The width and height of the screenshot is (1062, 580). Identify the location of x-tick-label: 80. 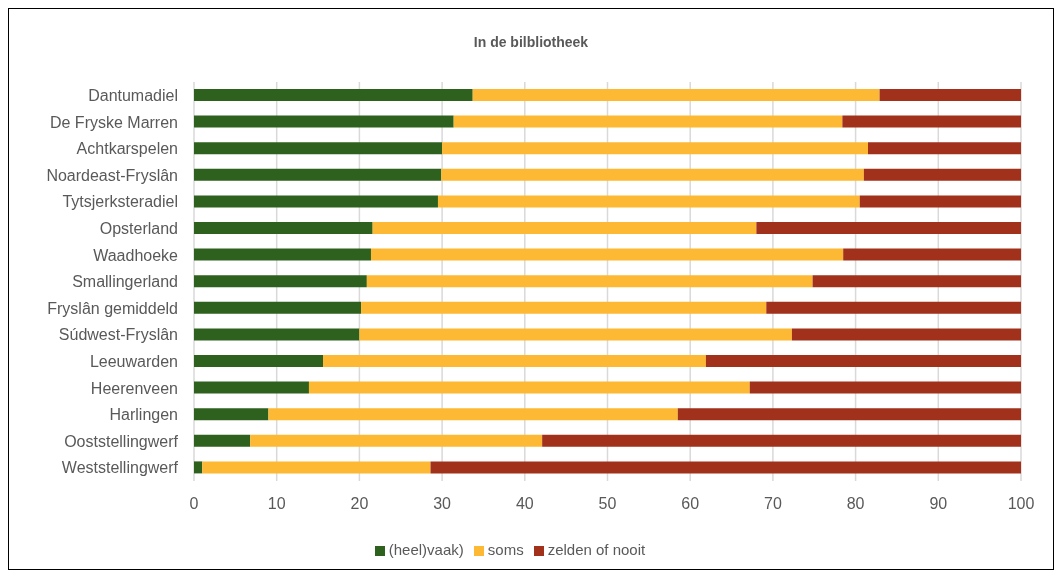
(855, 504).